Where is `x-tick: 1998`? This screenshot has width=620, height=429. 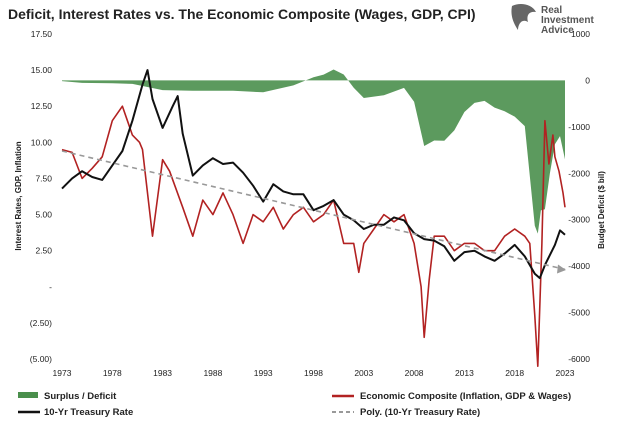
x-tick: 1998 is located at coordinates (313, 373).